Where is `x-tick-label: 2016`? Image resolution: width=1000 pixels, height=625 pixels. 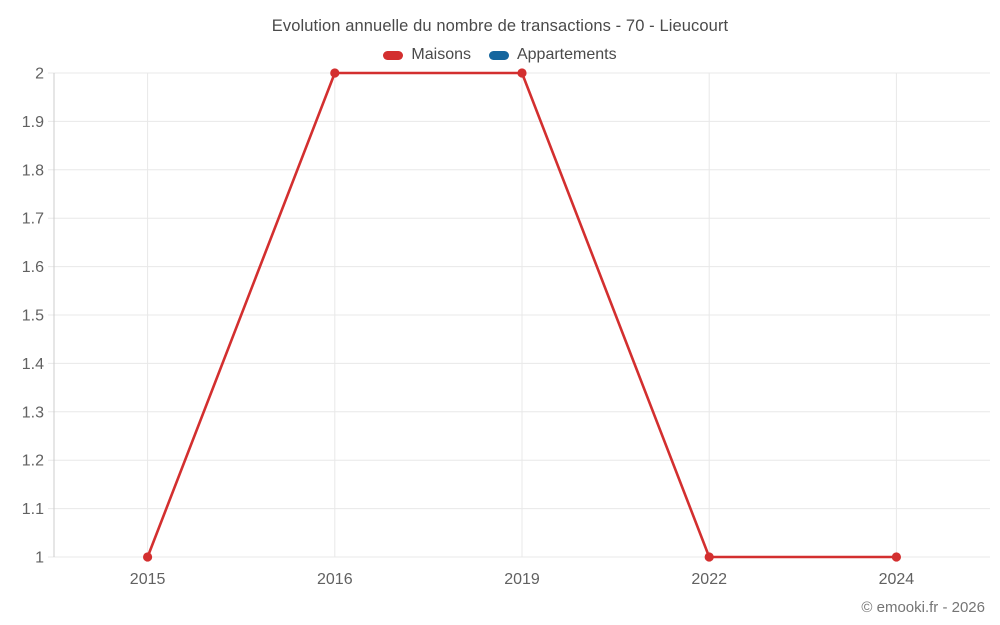 x-tick-label: 2016 is located at coordinates (335, 579).